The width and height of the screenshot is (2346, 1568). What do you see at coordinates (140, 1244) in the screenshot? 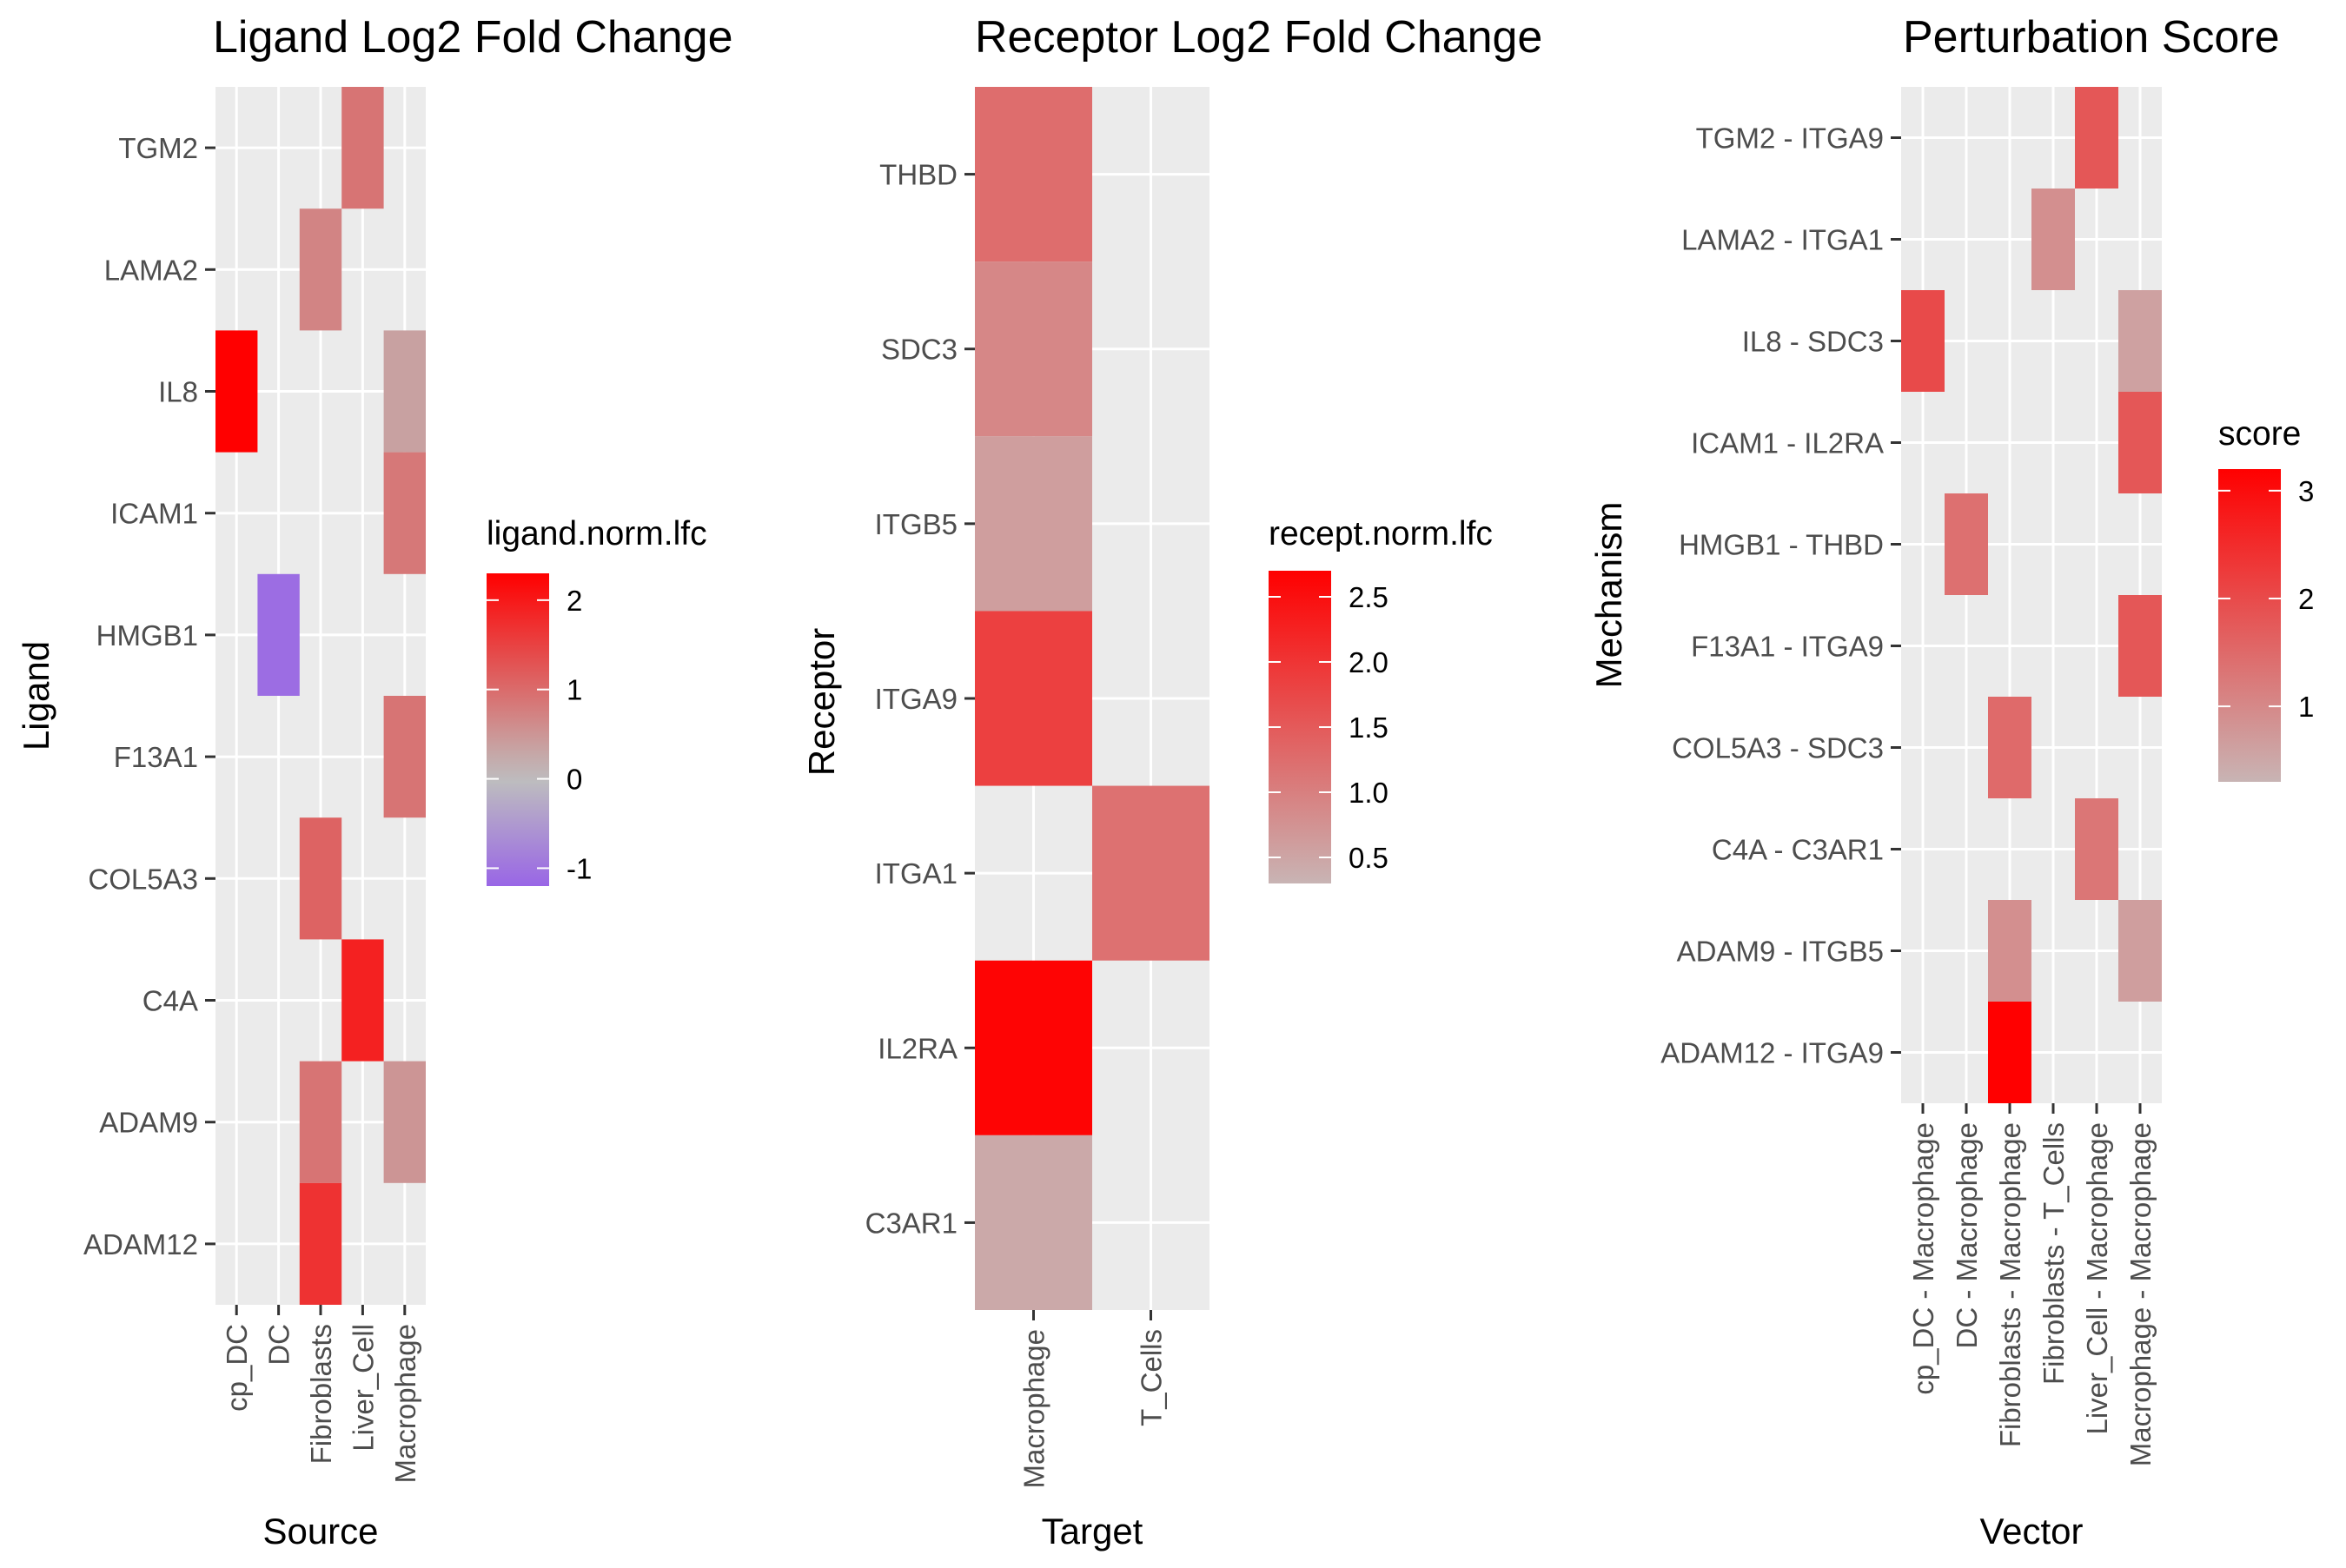
I see `y-tick-label: ADAM12` at bounding box center [140, 1244].